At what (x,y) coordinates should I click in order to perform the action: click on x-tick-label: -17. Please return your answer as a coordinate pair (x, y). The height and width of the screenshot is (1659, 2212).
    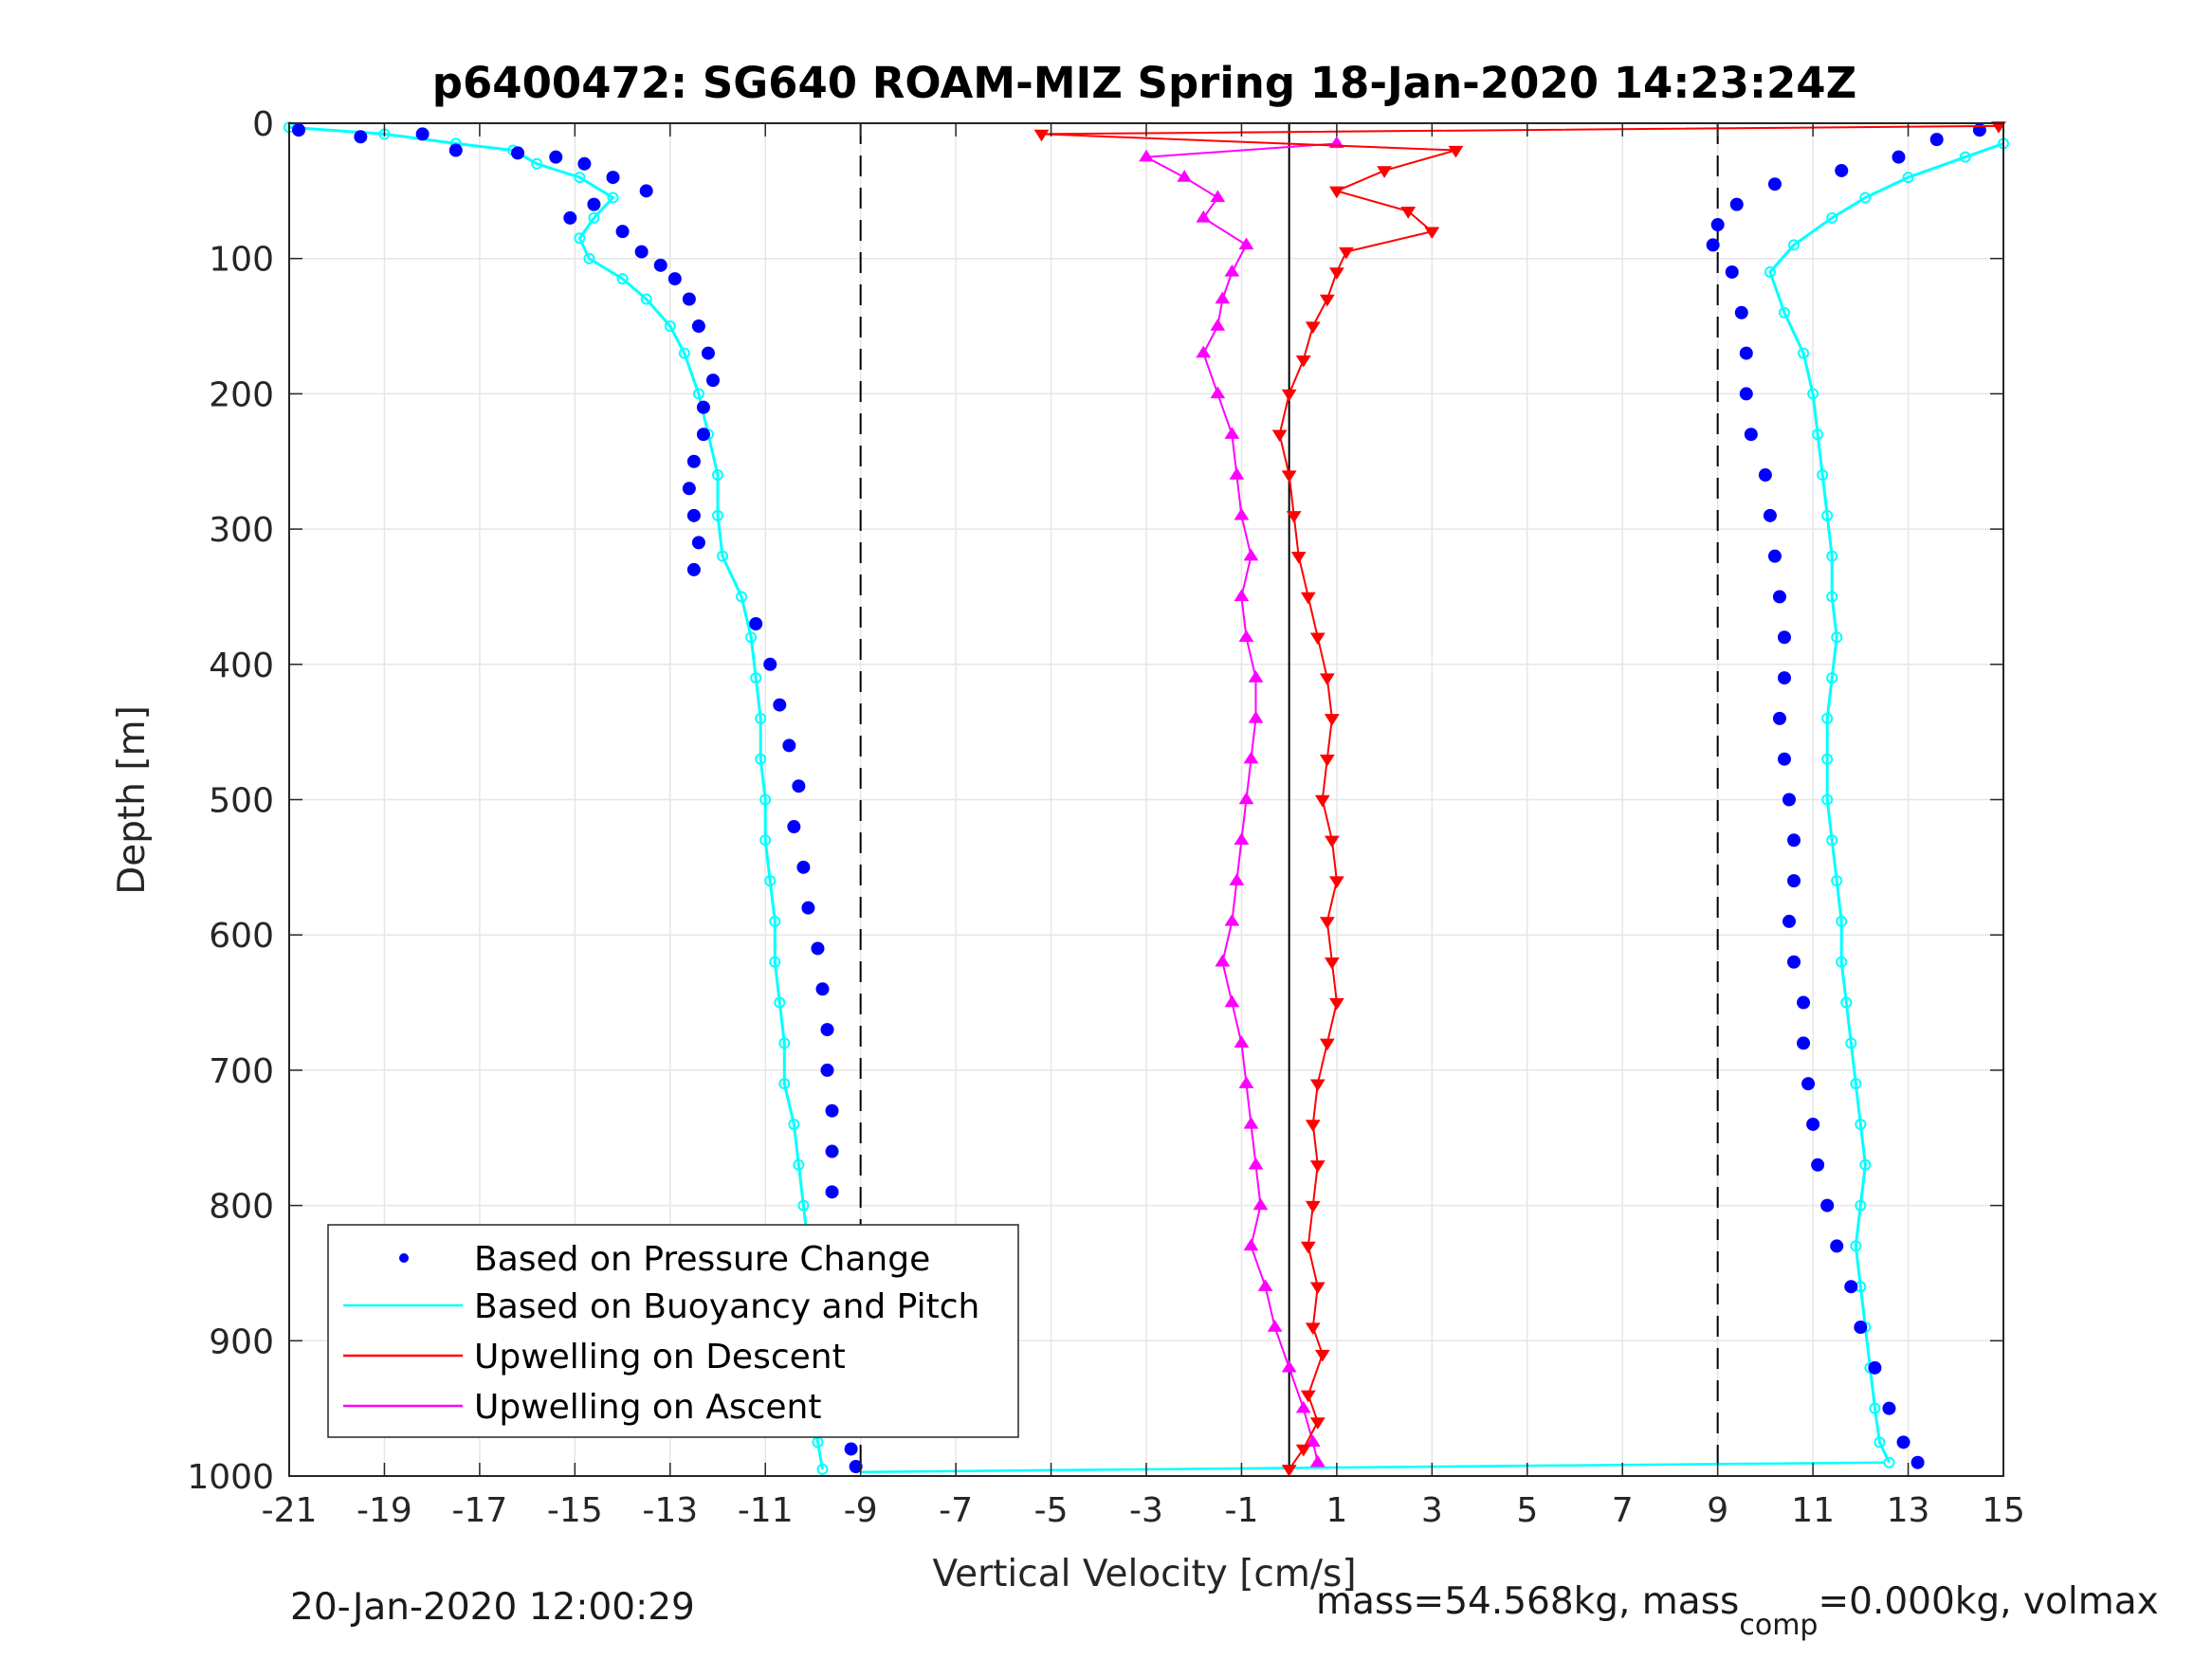
    Looking at the image, I should click on (479, 1510).